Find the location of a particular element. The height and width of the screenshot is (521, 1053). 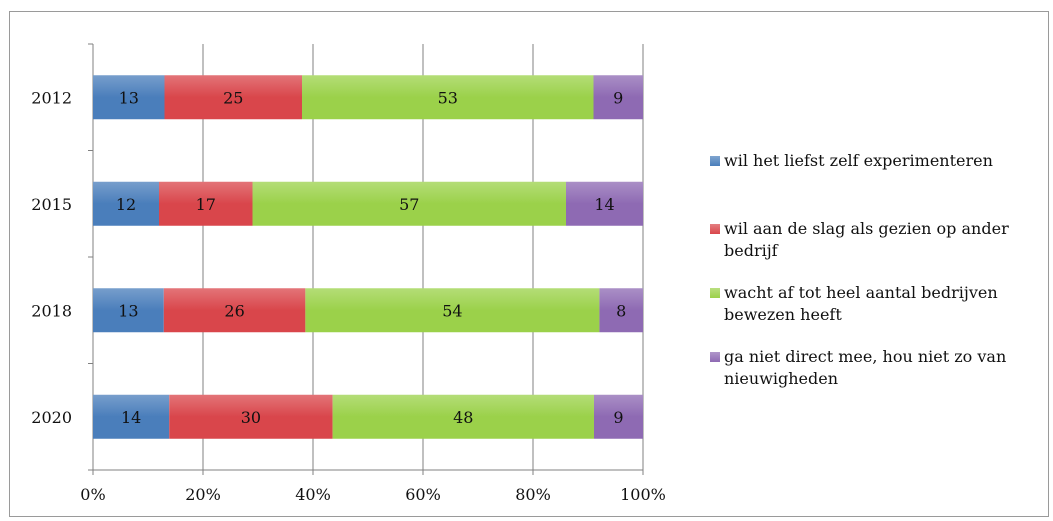

data-label: 26 is located at coordinates (234, 310).